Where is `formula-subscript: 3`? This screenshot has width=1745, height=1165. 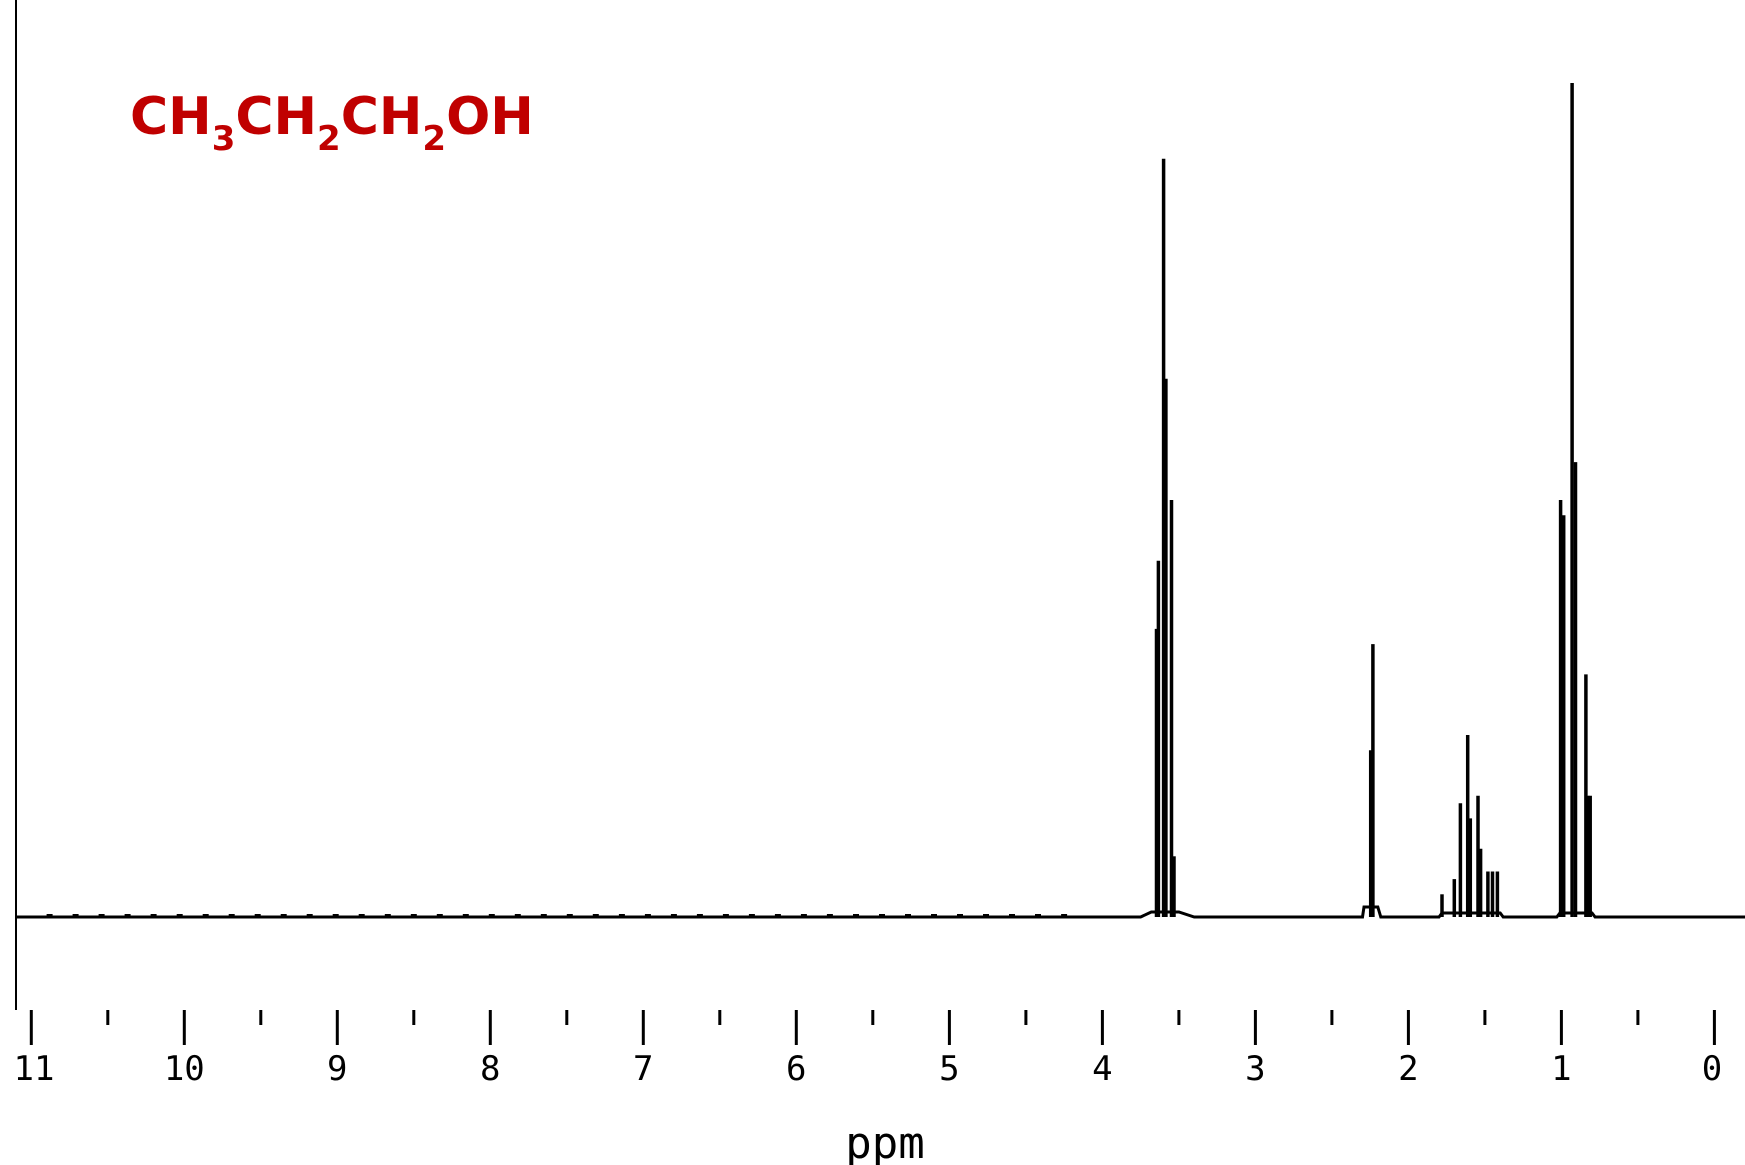 formula-subscript: 3 is located at coordinates (224, 139).